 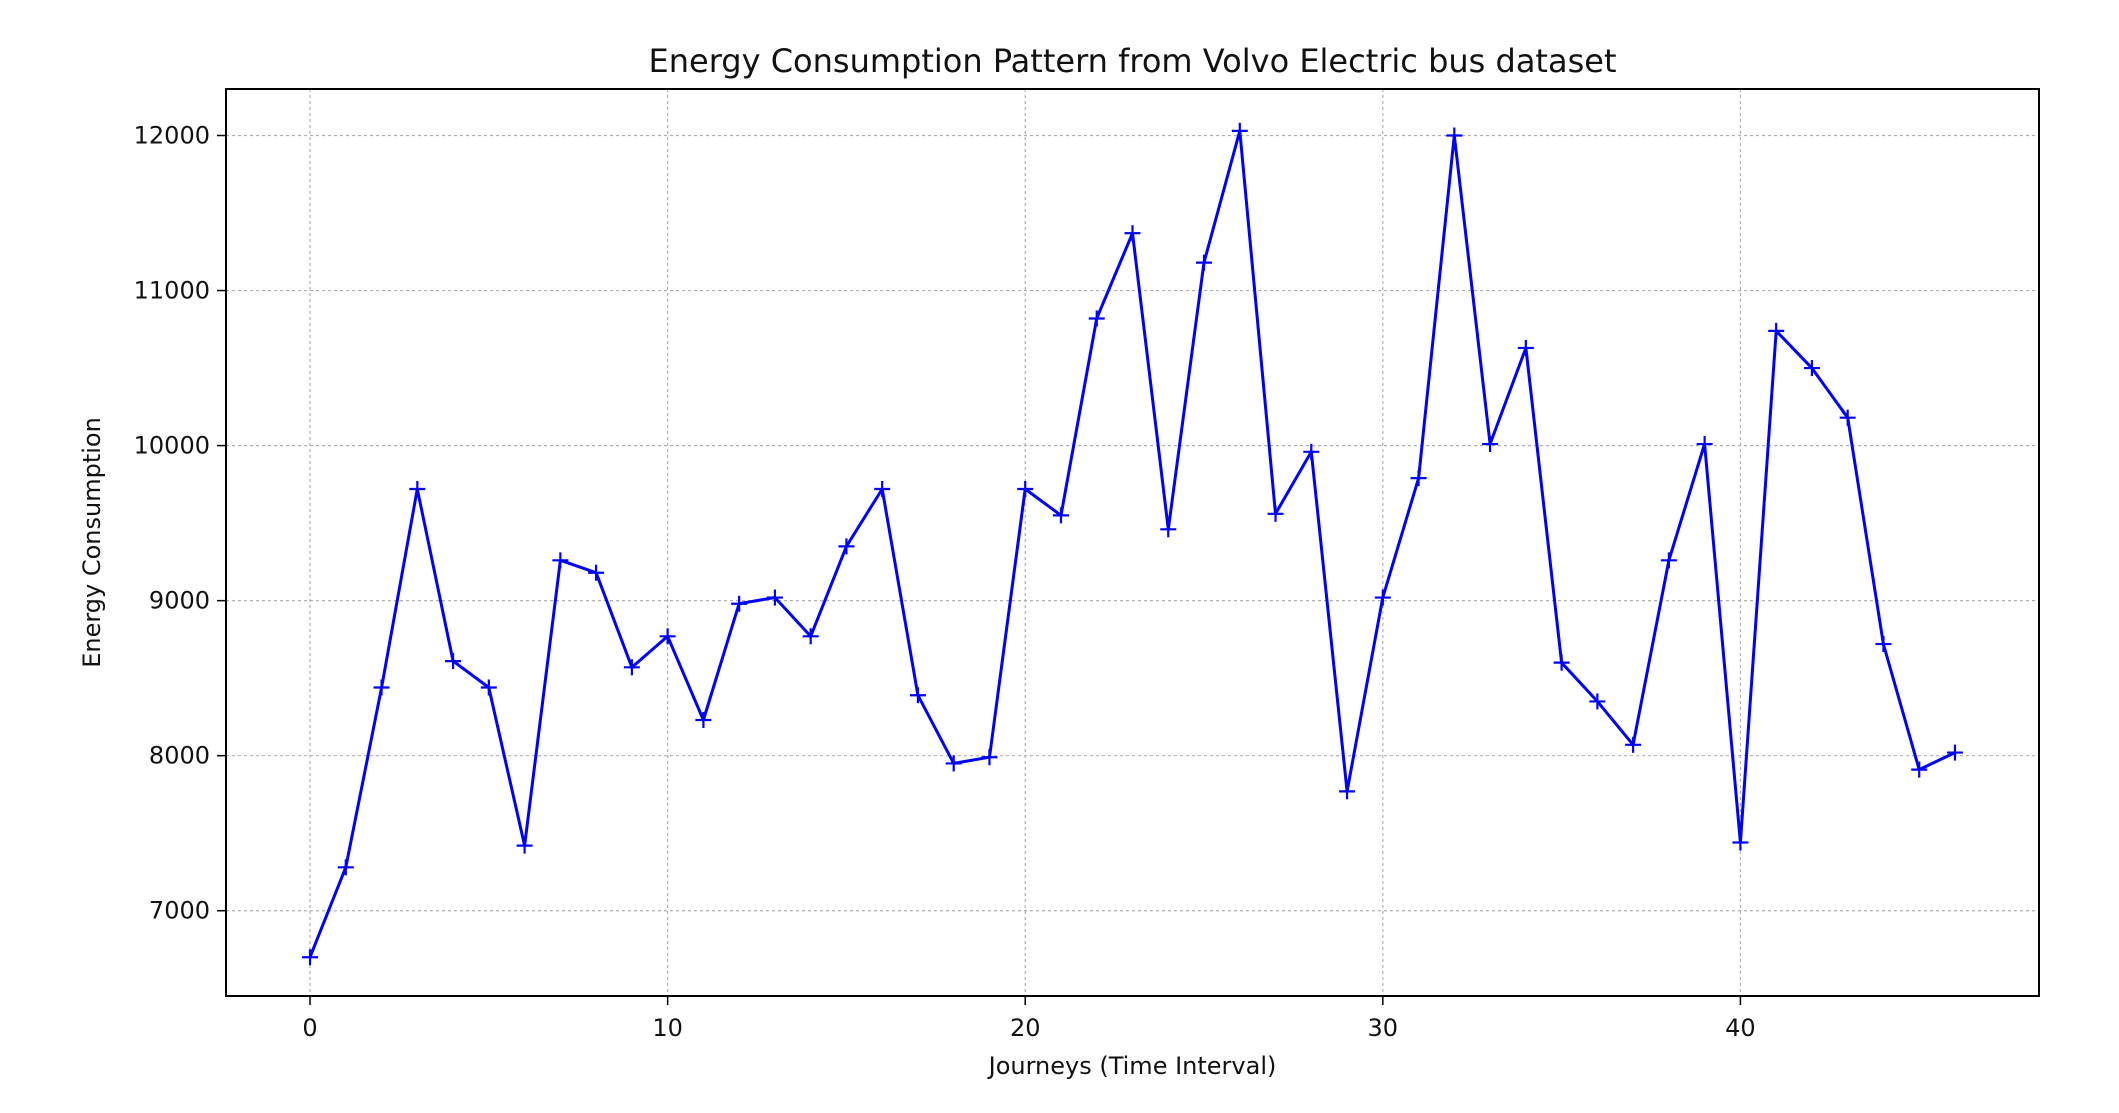 What do you see at coordinates (667, 1028) in the screenshot?
I see `x-tick-label: 10` at bounding box center [667, 1028].